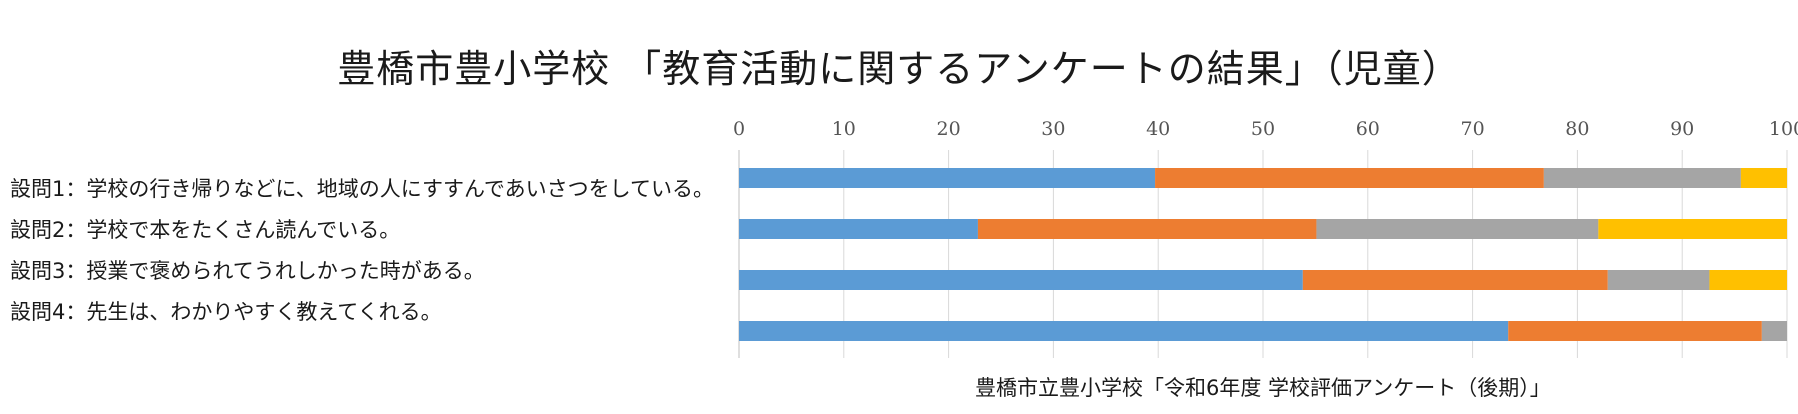 The width and height of the screenshot is (1798, 414). Describe the element at coordinates (899, 69) in the screenshot. I see `chart-title: 豊橋市豊小学校 「教育活動に関するアンケートの結果」（児童）` at that location.